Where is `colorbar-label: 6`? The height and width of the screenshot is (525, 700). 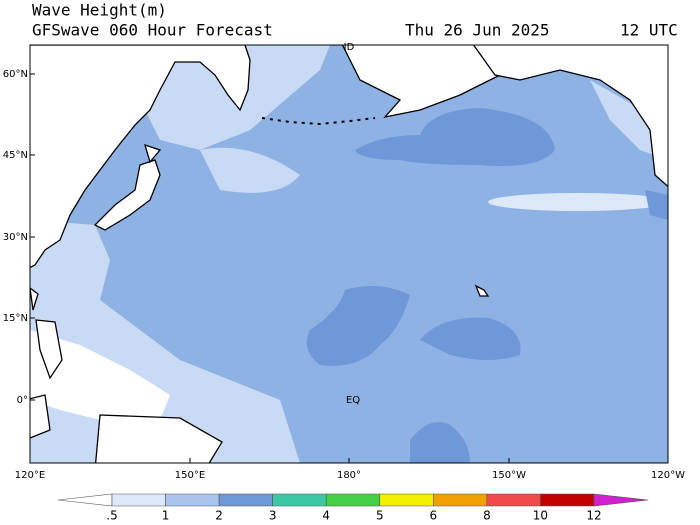
colorbar-label: 6 is located at coordinates (434, 516).